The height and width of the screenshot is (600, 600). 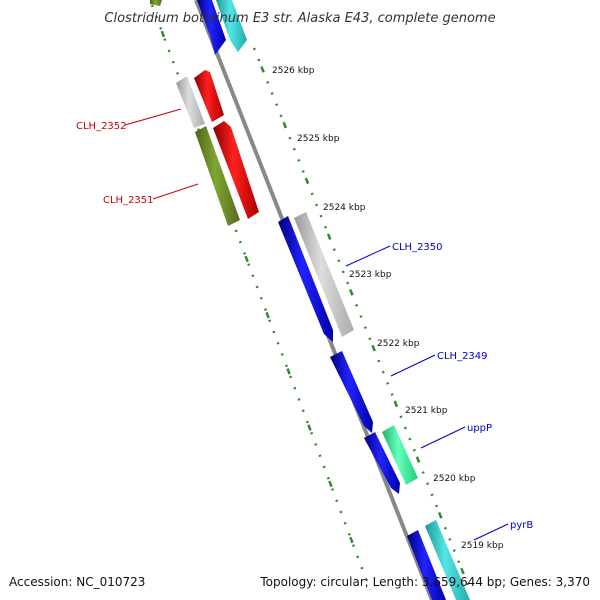 I want to click on kbp-label-2525: 2525 kbp, so click(x=318, y=139).